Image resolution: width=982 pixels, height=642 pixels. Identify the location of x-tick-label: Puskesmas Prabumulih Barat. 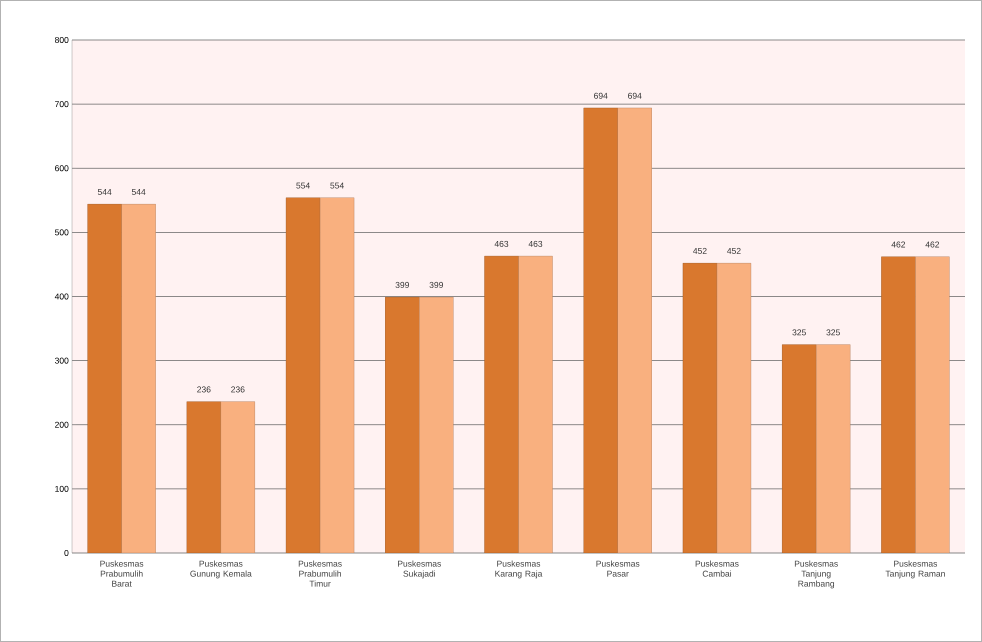
(122, 573).